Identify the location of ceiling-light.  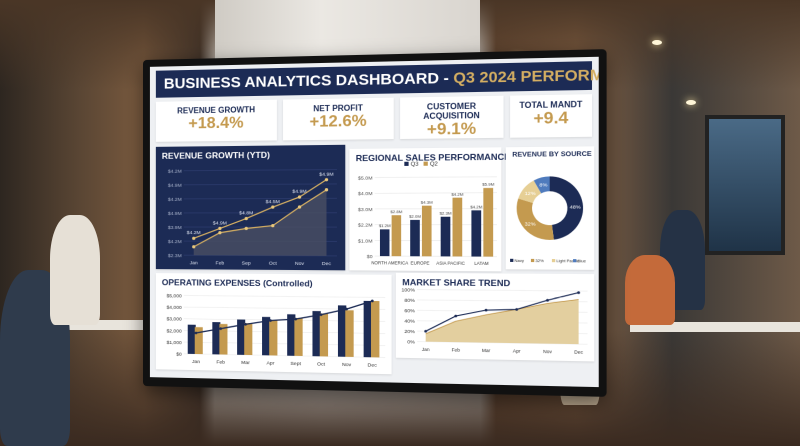
(657, 42).